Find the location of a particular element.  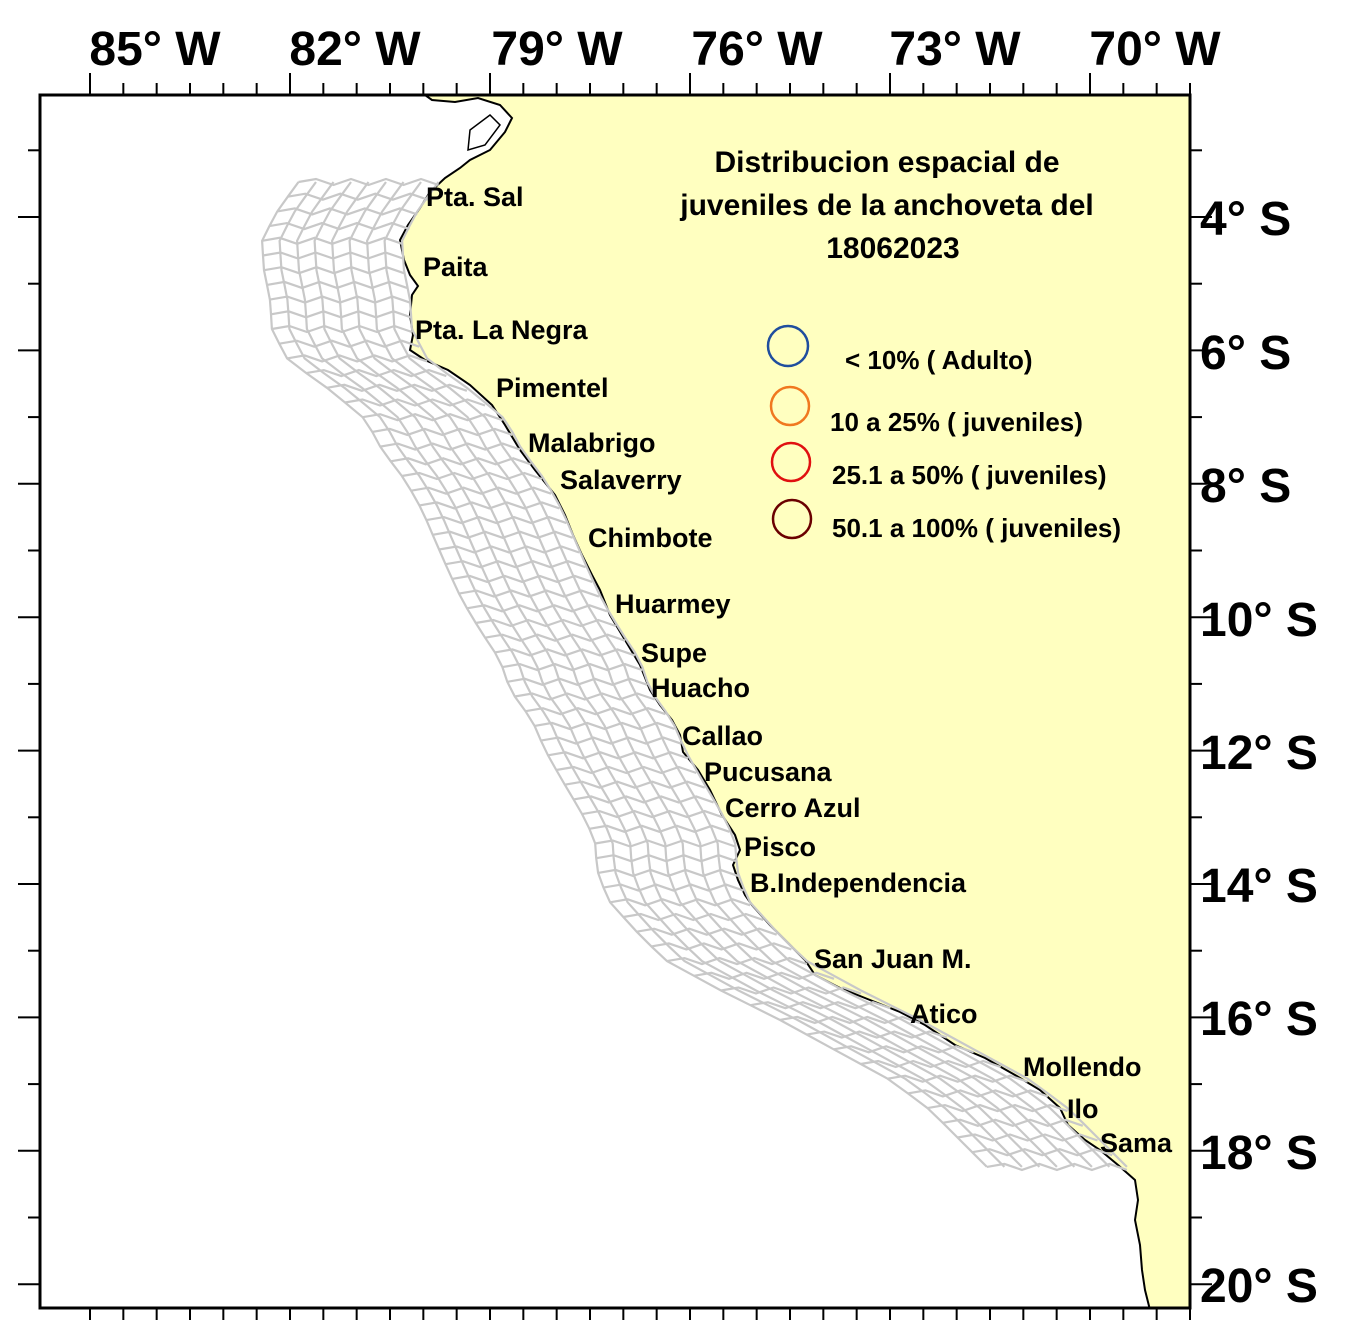

place-pimentel: Pimentel is located at coordinates (552, 388).